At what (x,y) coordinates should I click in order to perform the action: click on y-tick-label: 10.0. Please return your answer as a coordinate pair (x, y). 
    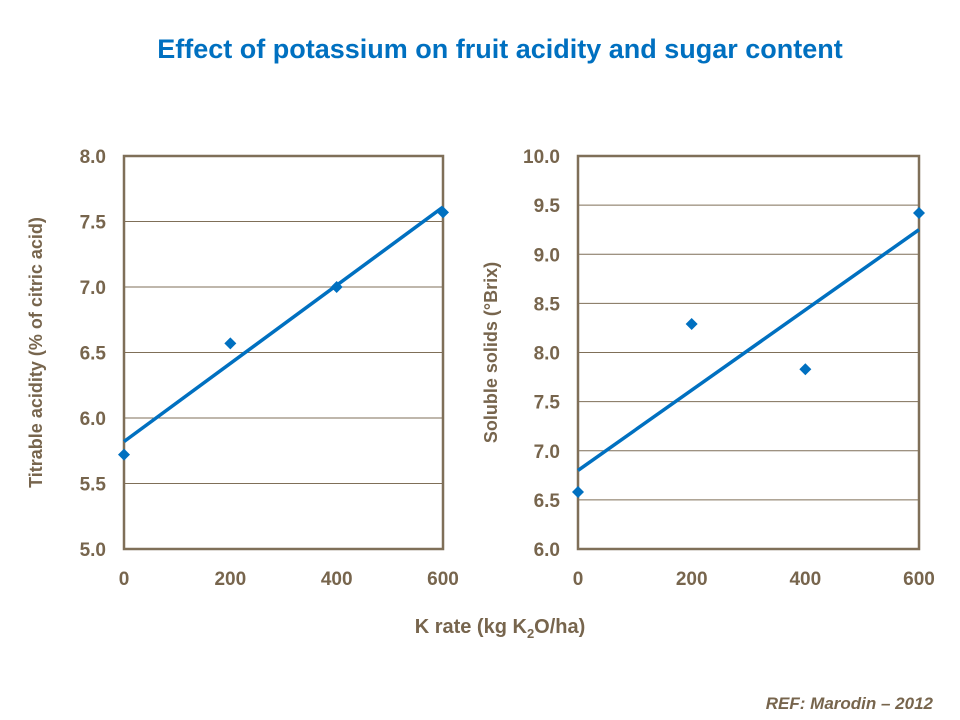
    Looking at the image, I should click on (541, 157).